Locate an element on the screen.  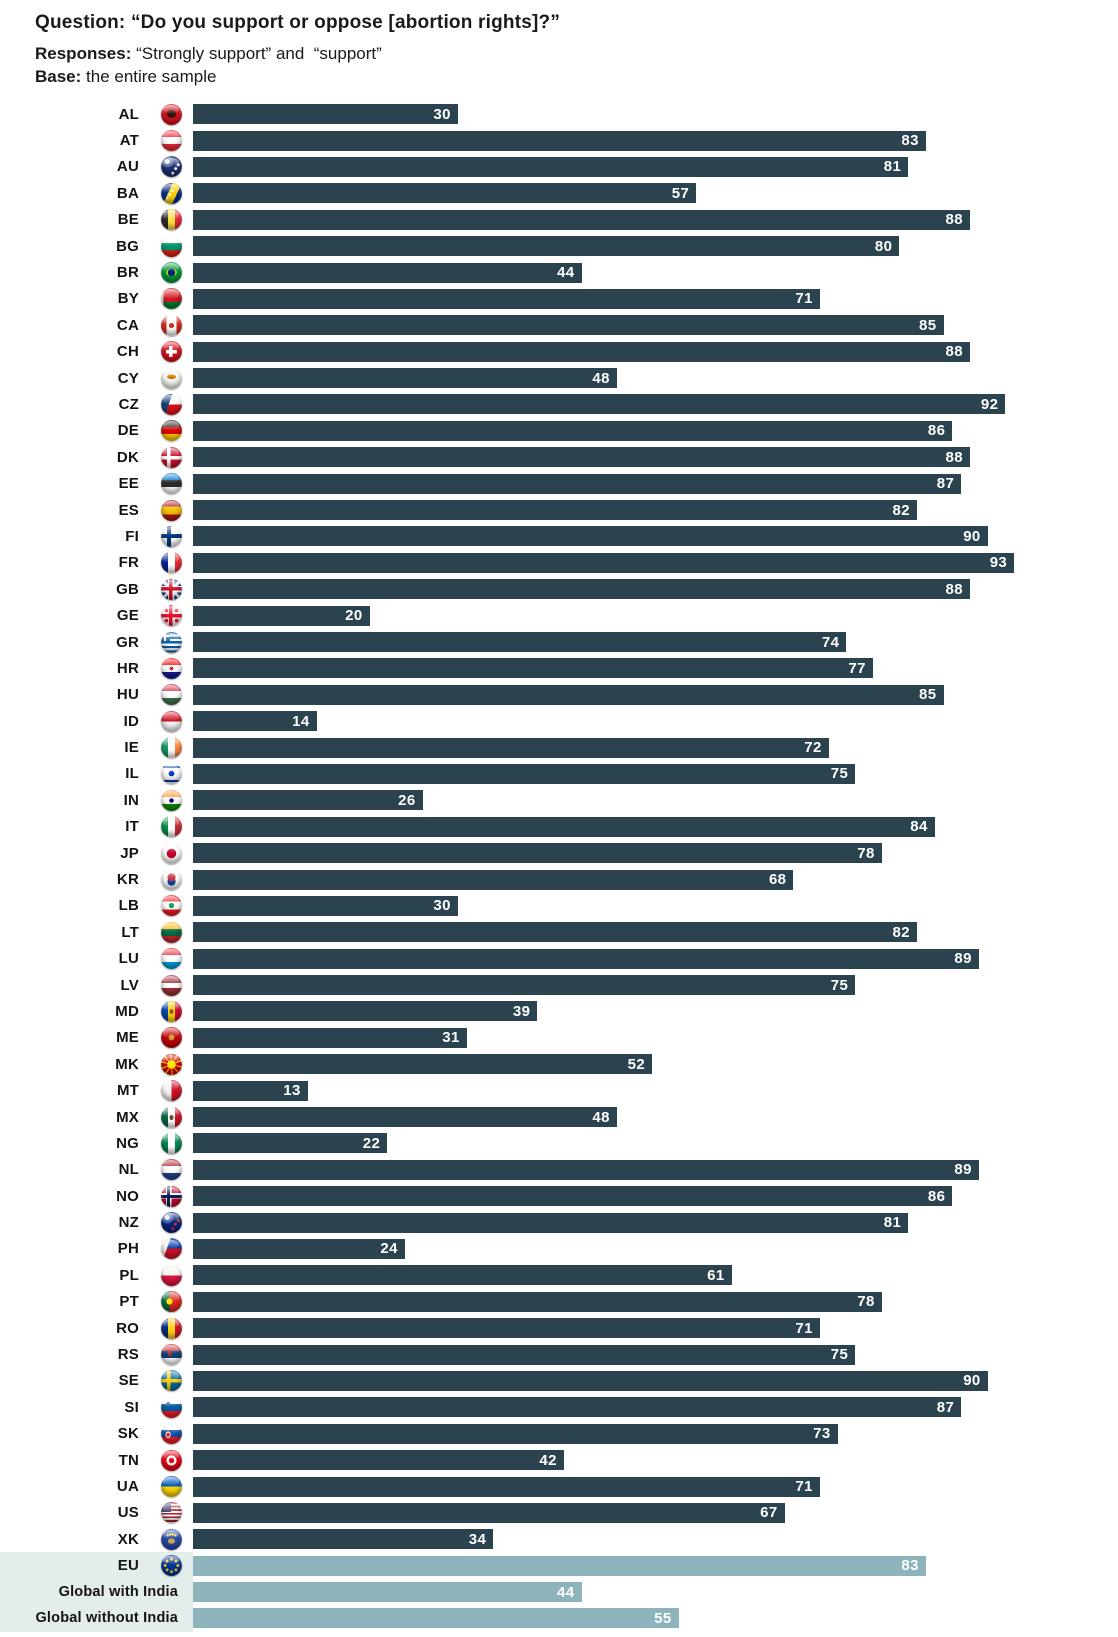
flag-lt-icon is located at coordinates (171, 932).